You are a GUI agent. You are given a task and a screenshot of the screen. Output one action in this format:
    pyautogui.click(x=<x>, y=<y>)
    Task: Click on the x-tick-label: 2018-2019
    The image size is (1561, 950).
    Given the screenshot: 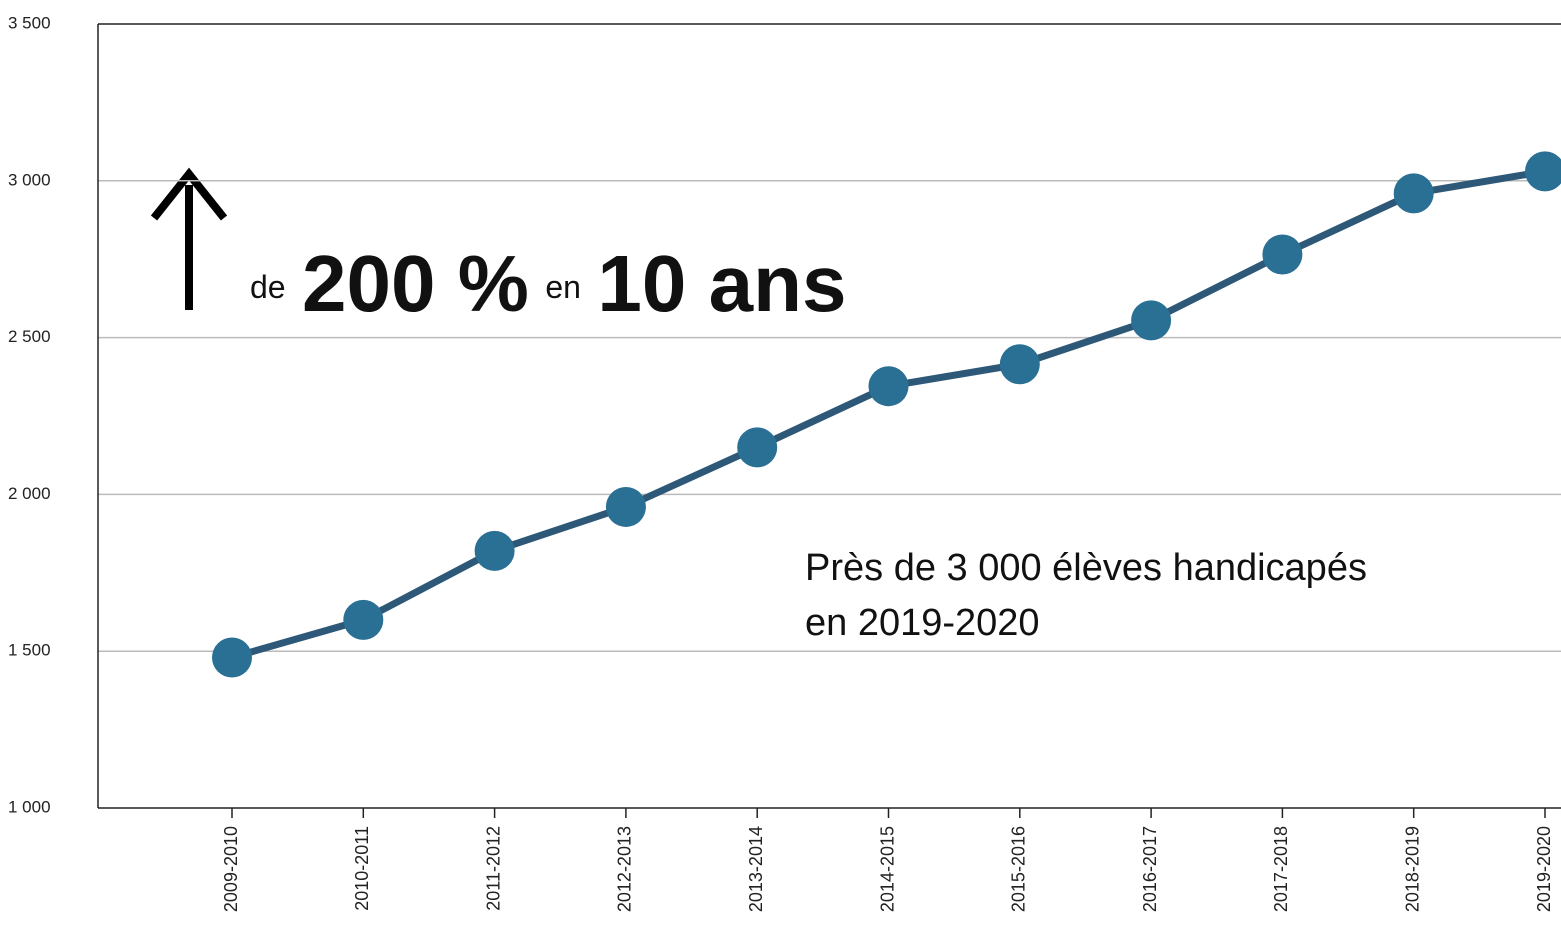 What is the action you would take?
    pyautogui.click(x=1412, y=869)
    